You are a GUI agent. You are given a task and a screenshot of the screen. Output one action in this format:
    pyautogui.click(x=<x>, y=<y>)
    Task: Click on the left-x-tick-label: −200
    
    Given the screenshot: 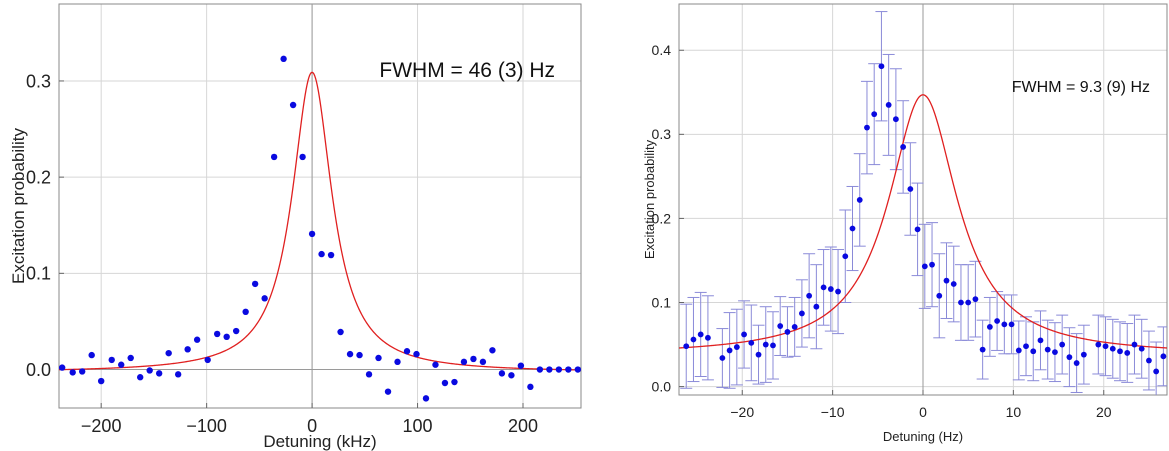 What is the action you would take?
    pyautogui.click(x=101, y=426)
    